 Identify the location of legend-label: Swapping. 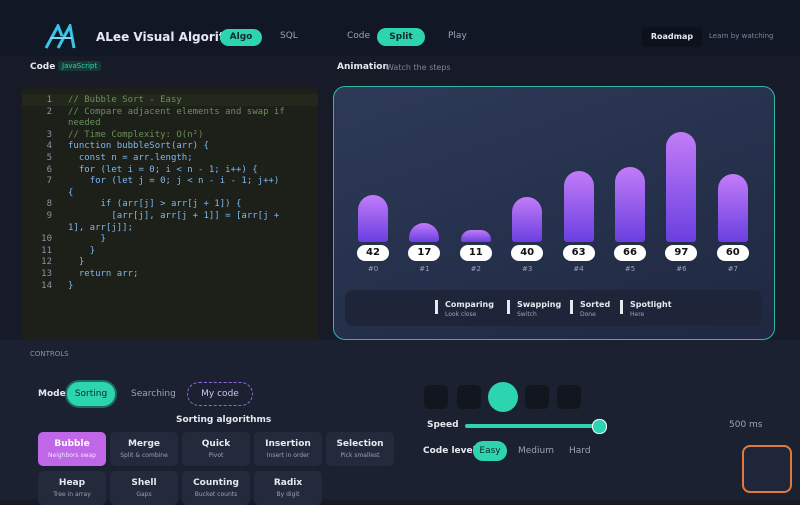
(539, 304).